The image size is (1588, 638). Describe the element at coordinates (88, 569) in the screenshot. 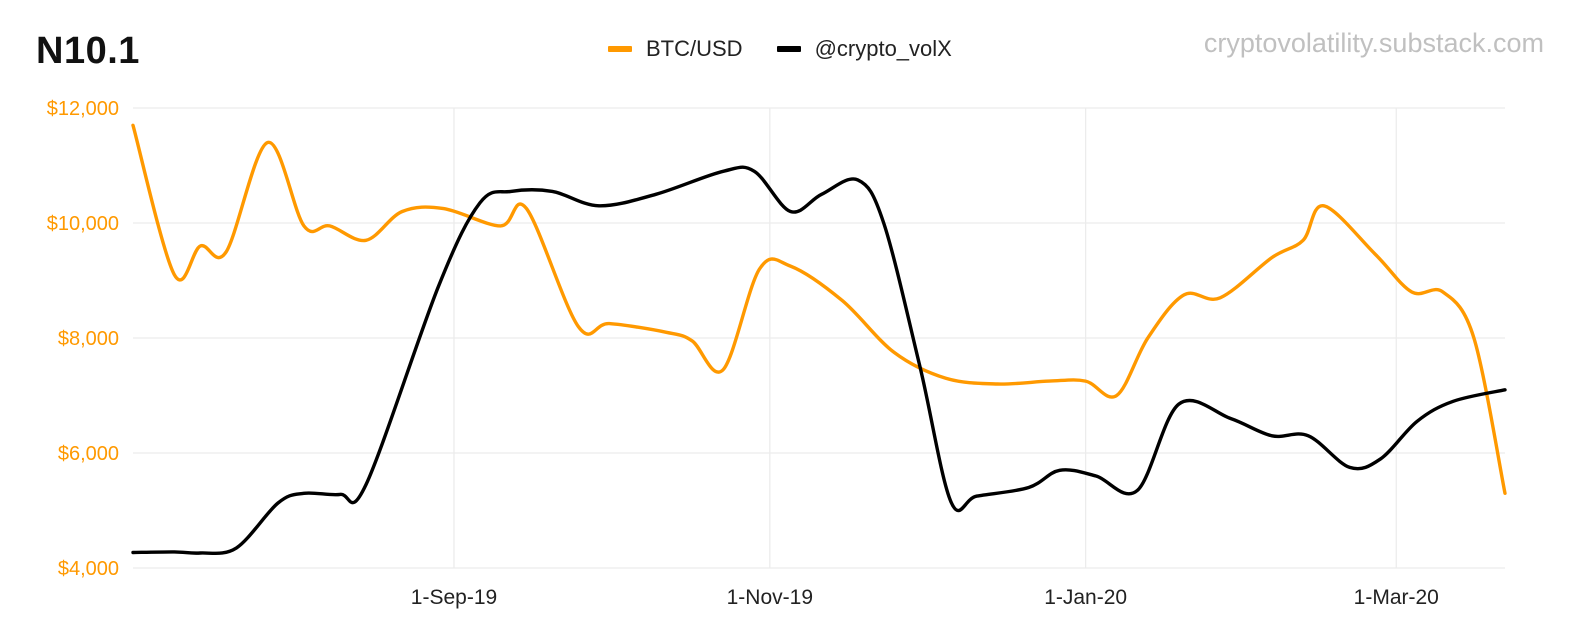

I see `y-tick-label: $4,000` at that location.